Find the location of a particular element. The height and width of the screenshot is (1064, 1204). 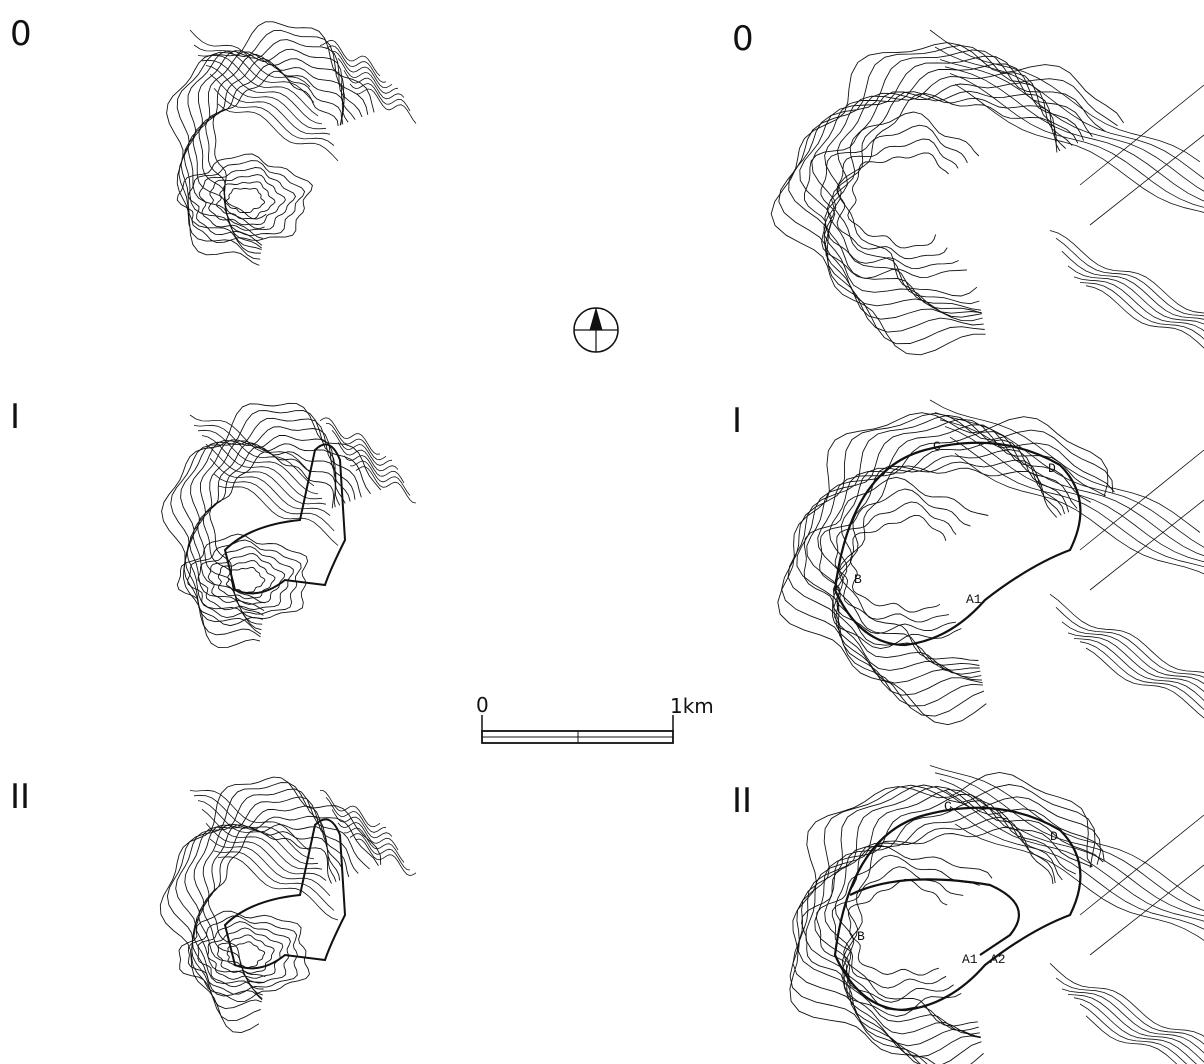

map-annotation: B is located at coordinates (861, 936).